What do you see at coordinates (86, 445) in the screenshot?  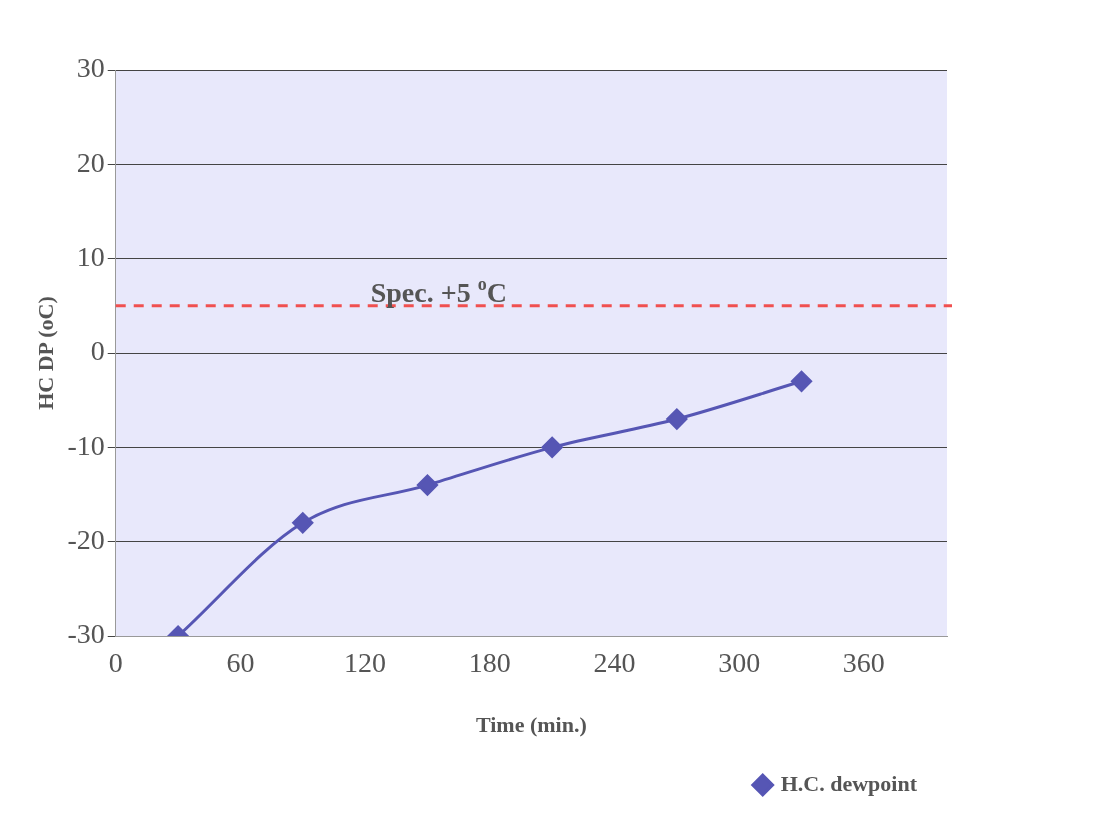 I see `y-tick-label: -10` at bounding box center [86, 445].